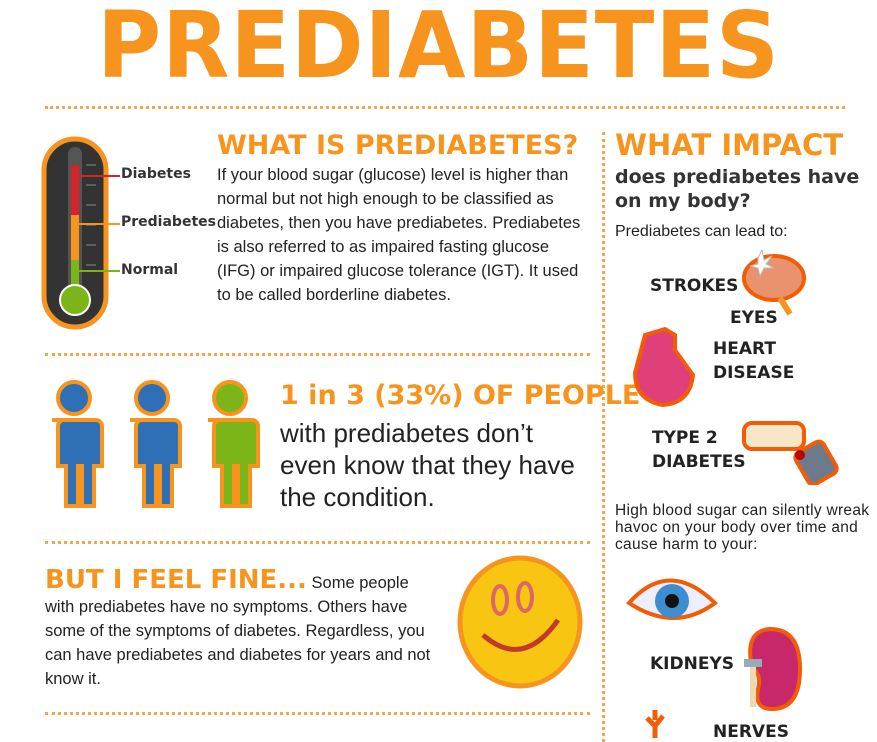  Describe the element at coordinates (729, 145) in the screenshot. I see `impact-heading: WHAT IMPACT` at that location.